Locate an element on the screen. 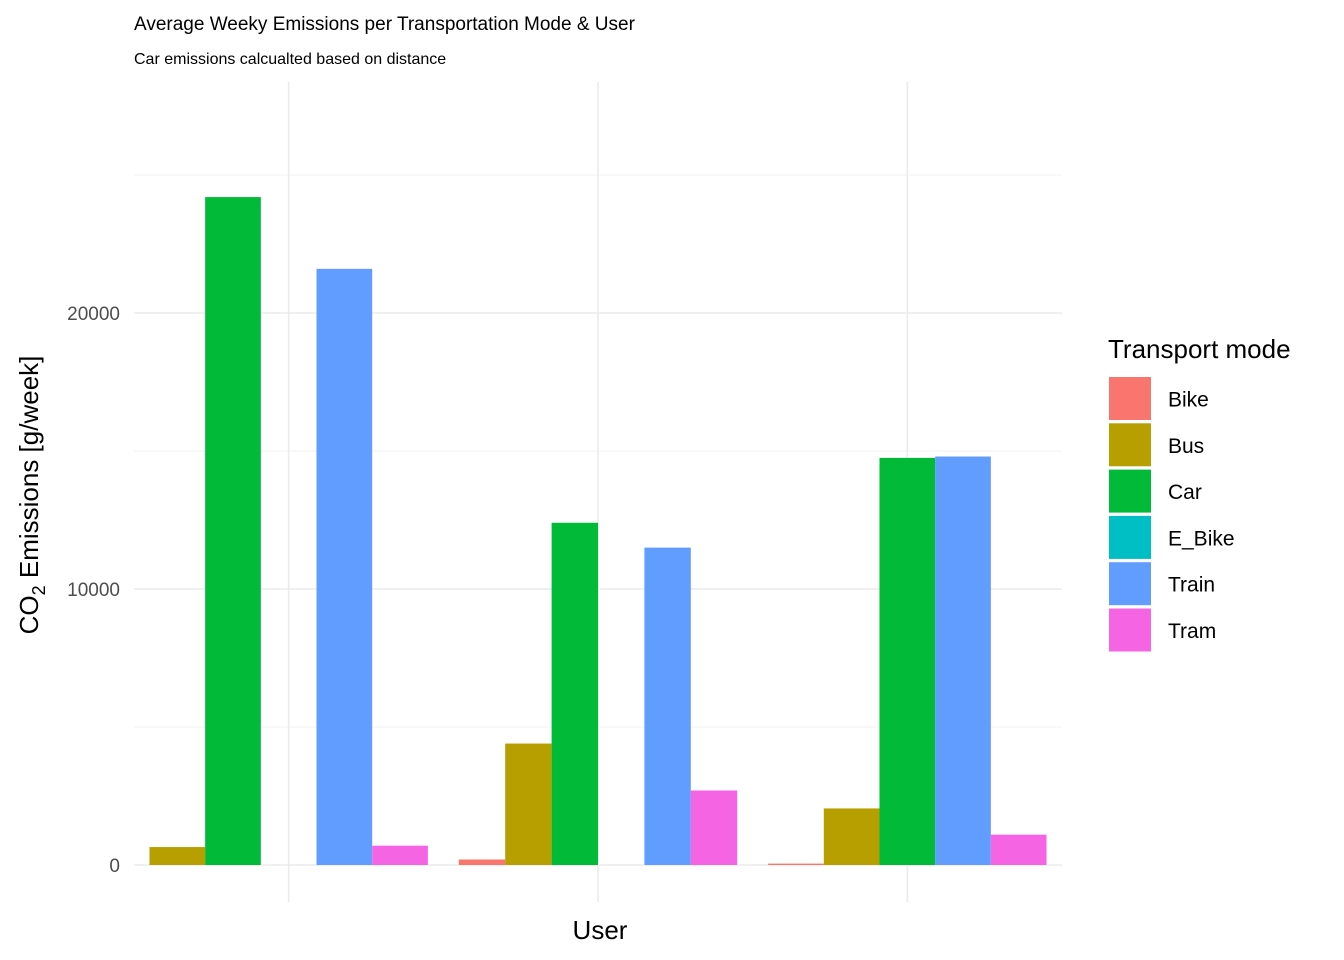  legend-title: Transport mode is located at coordinates (1199, 349).